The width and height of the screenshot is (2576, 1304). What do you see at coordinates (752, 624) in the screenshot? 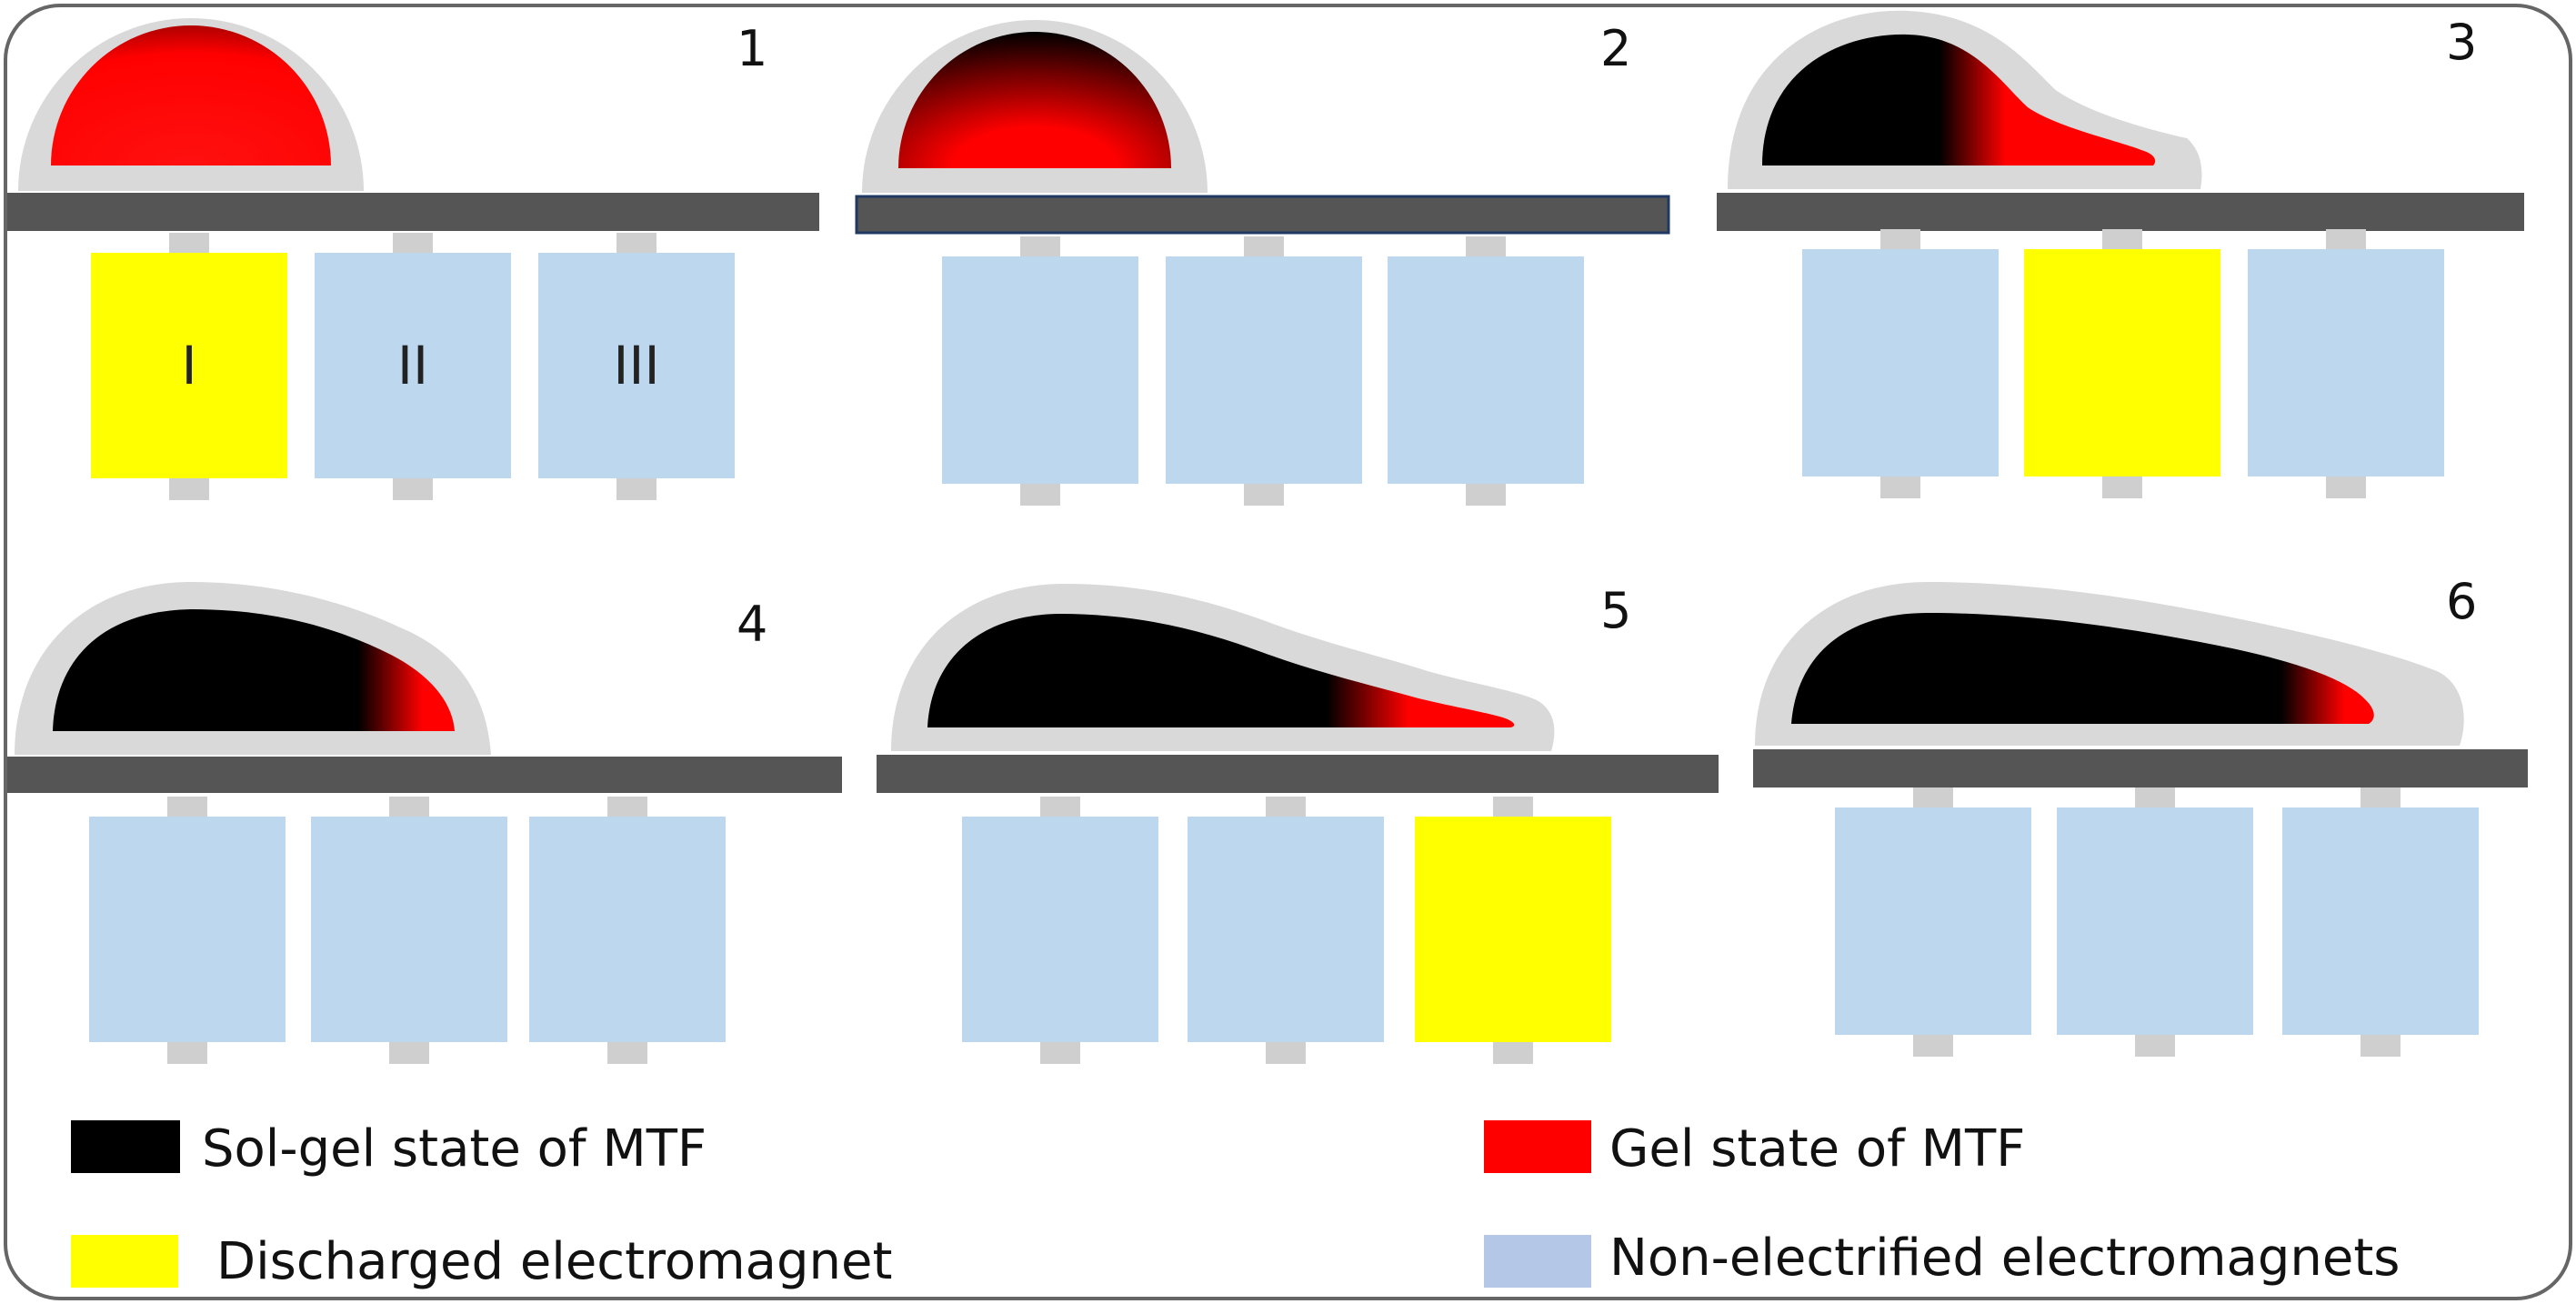
I see `panel-number: 4` at bounding box center [752, 624].